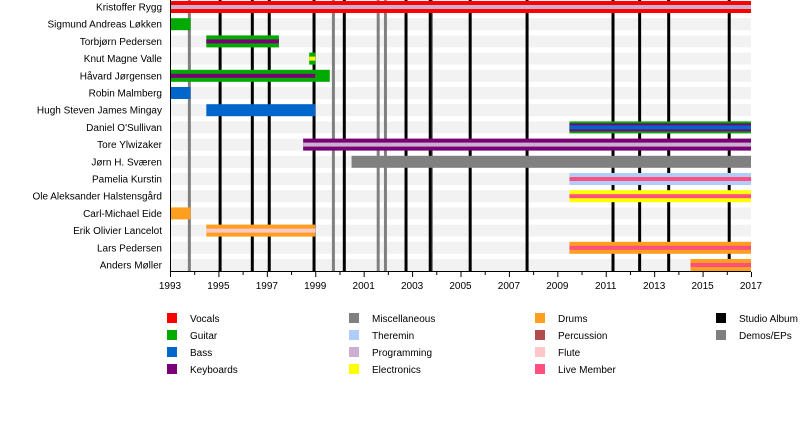 The image size is (800, 425). What do you see at coordinates (261, 230) in the screenshot?
I see `member-bar-flute` at bounding box center [261, 230].